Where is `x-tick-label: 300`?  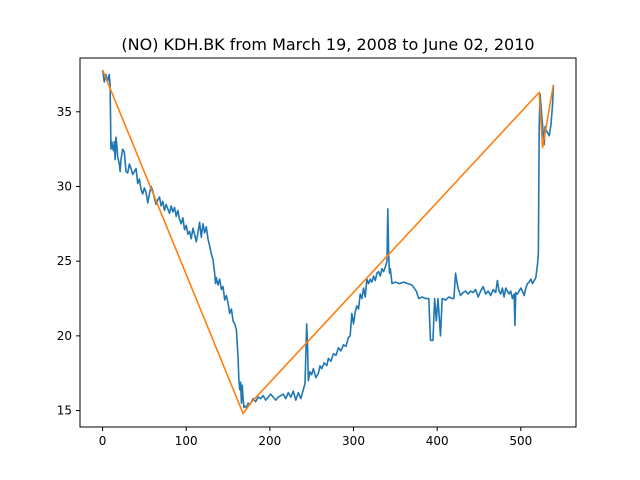 x-tick-label: 300 is located at coordinates (353, 441).